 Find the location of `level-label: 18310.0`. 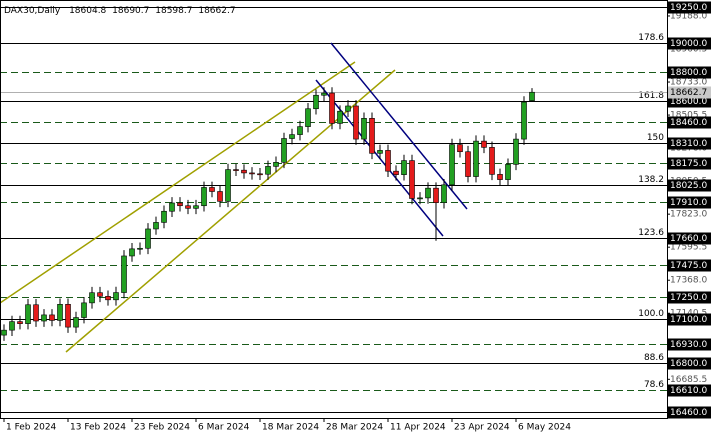

level-label: 18310.0 is located at coordinates (688, 144).